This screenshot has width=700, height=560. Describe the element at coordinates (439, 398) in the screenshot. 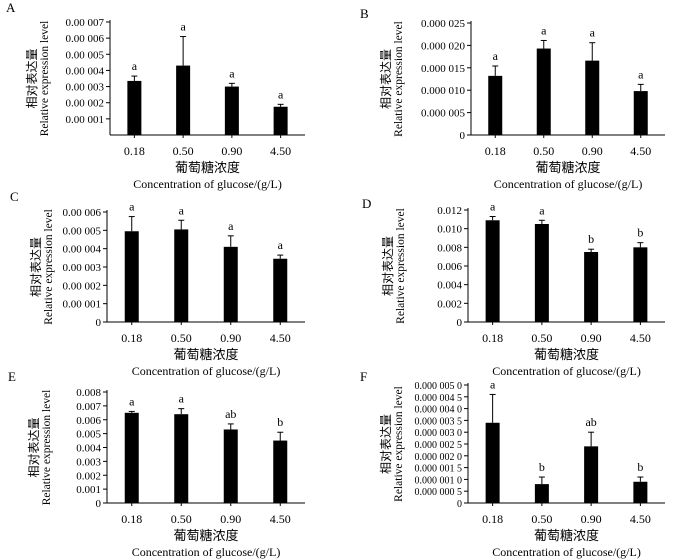

I see `y-tick-label: 0.000 004 5` at that location.